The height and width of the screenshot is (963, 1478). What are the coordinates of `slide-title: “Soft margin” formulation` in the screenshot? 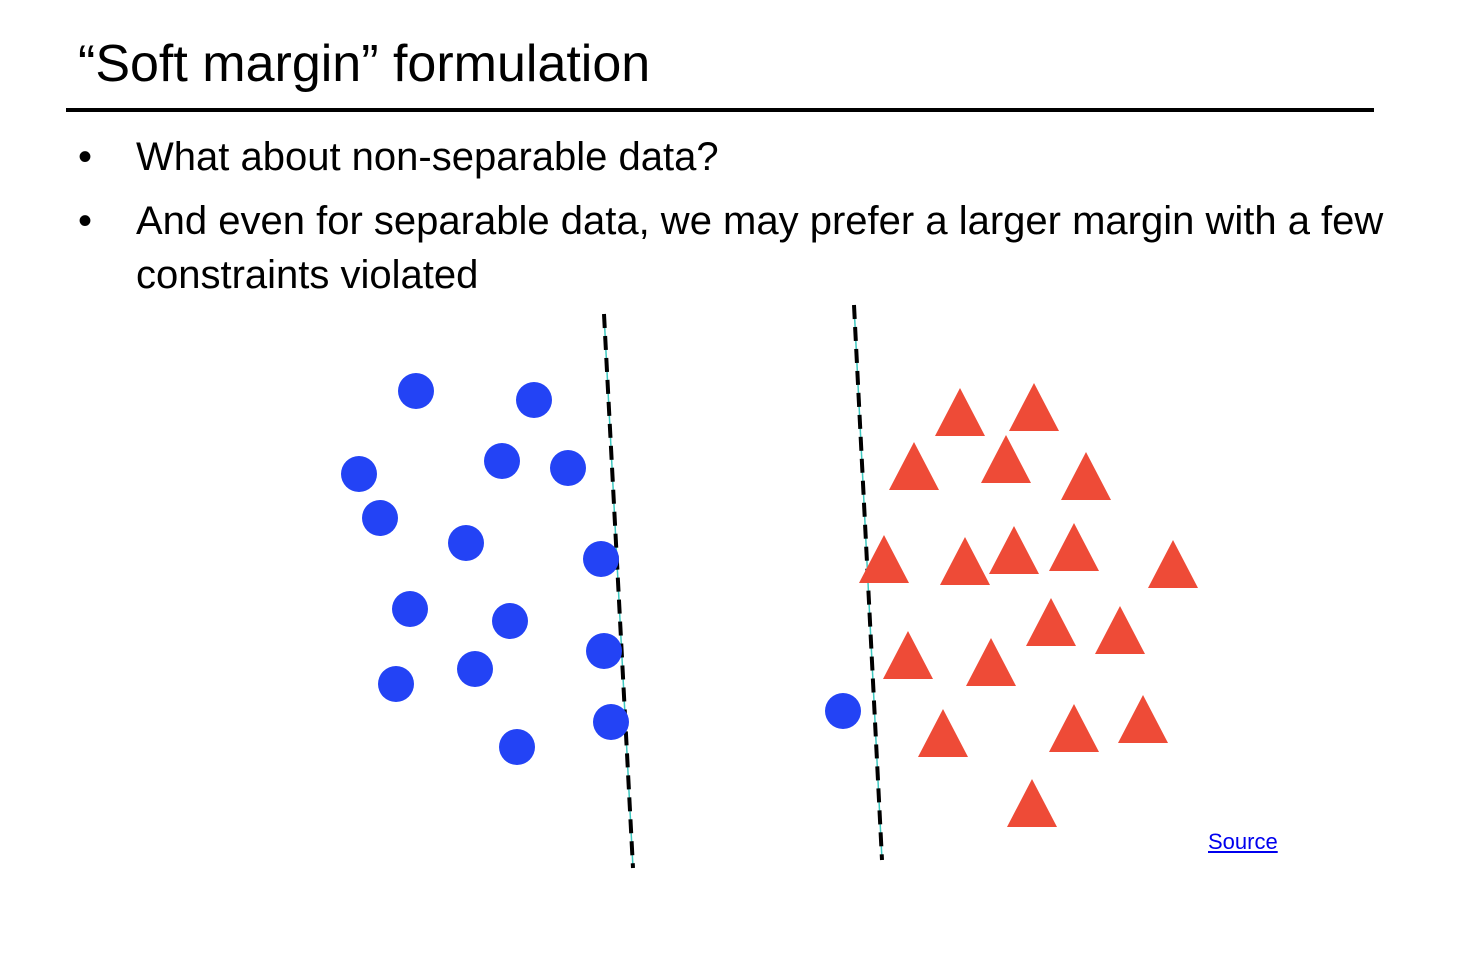 It's located at (364, 64).